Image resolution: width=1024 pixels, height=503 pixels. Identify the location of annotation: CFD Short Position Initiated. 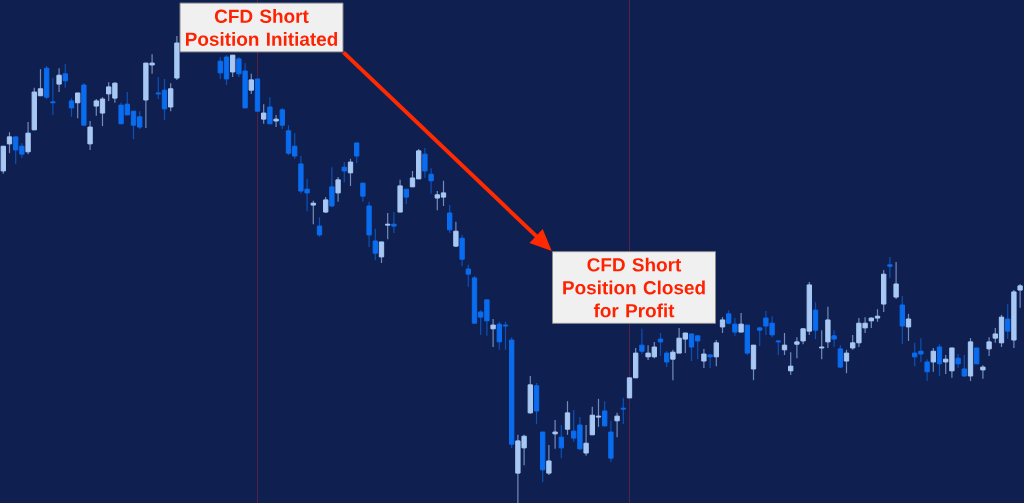
(262, 27).